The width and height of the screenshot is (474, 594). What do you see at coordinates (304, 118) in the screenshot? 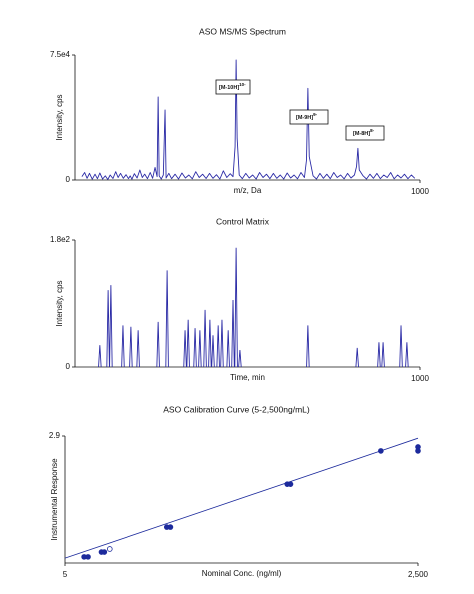
I see `annotation-text: [M-9H]` at bounding box center [304, 118].